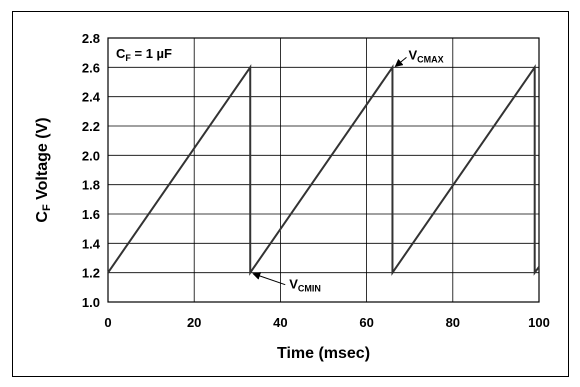 This screenshot has height=387, width=580. I want to click on x-tick-label: 0, so click(107, 322).